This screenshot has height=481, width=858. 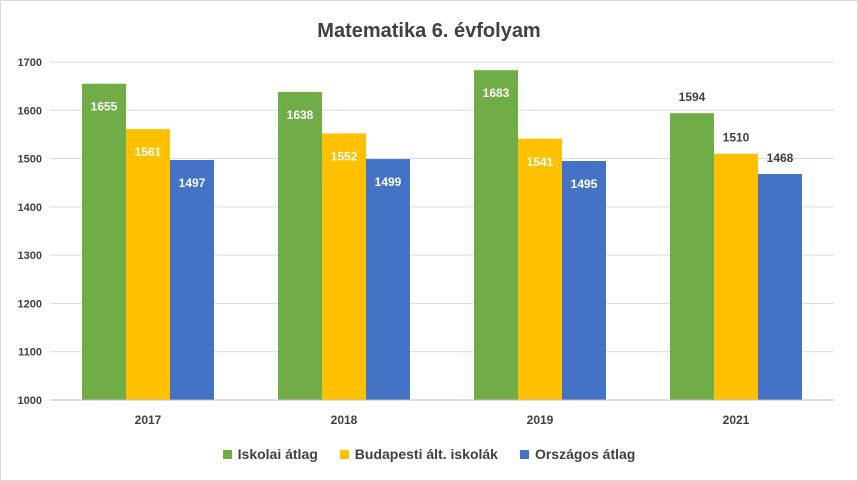 I want to click on legend-swatch-orszagos, so click(x=524, y=454).